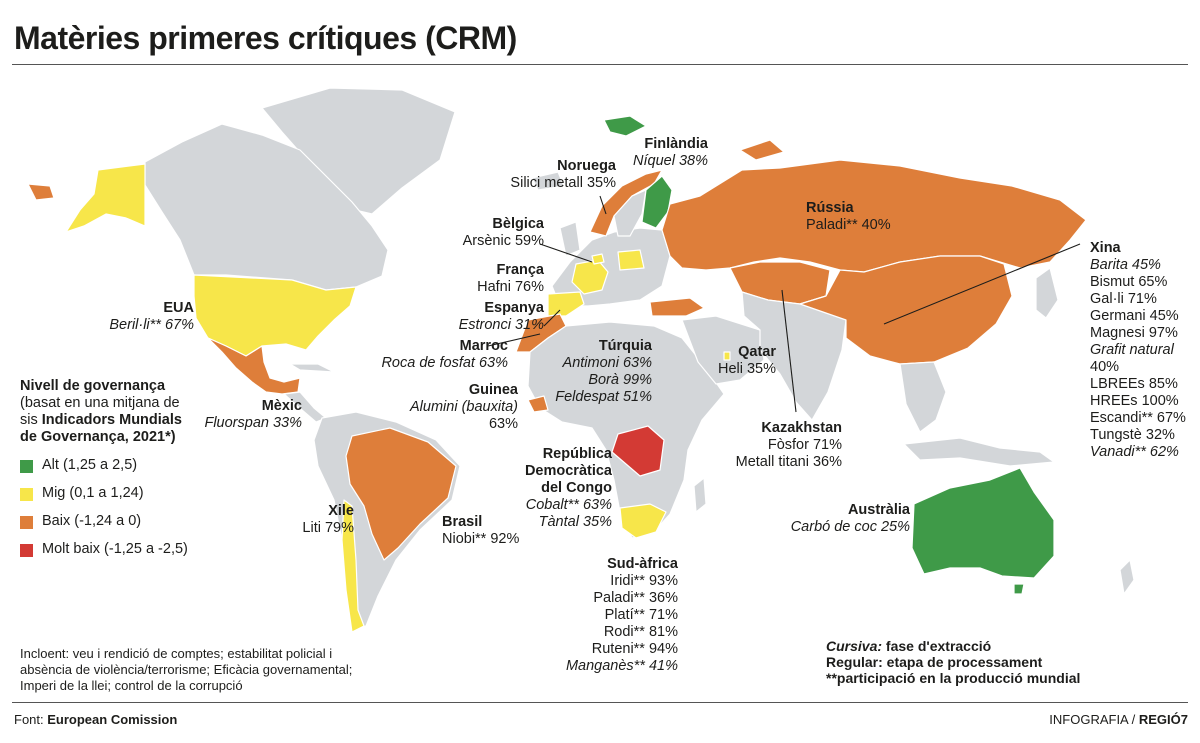 Image resolution: width=1200 pixels, height=743 pixels. Describe the element at coordinates (789, 351) in the screenshot. I see `leader-kazakhstan` at that location.